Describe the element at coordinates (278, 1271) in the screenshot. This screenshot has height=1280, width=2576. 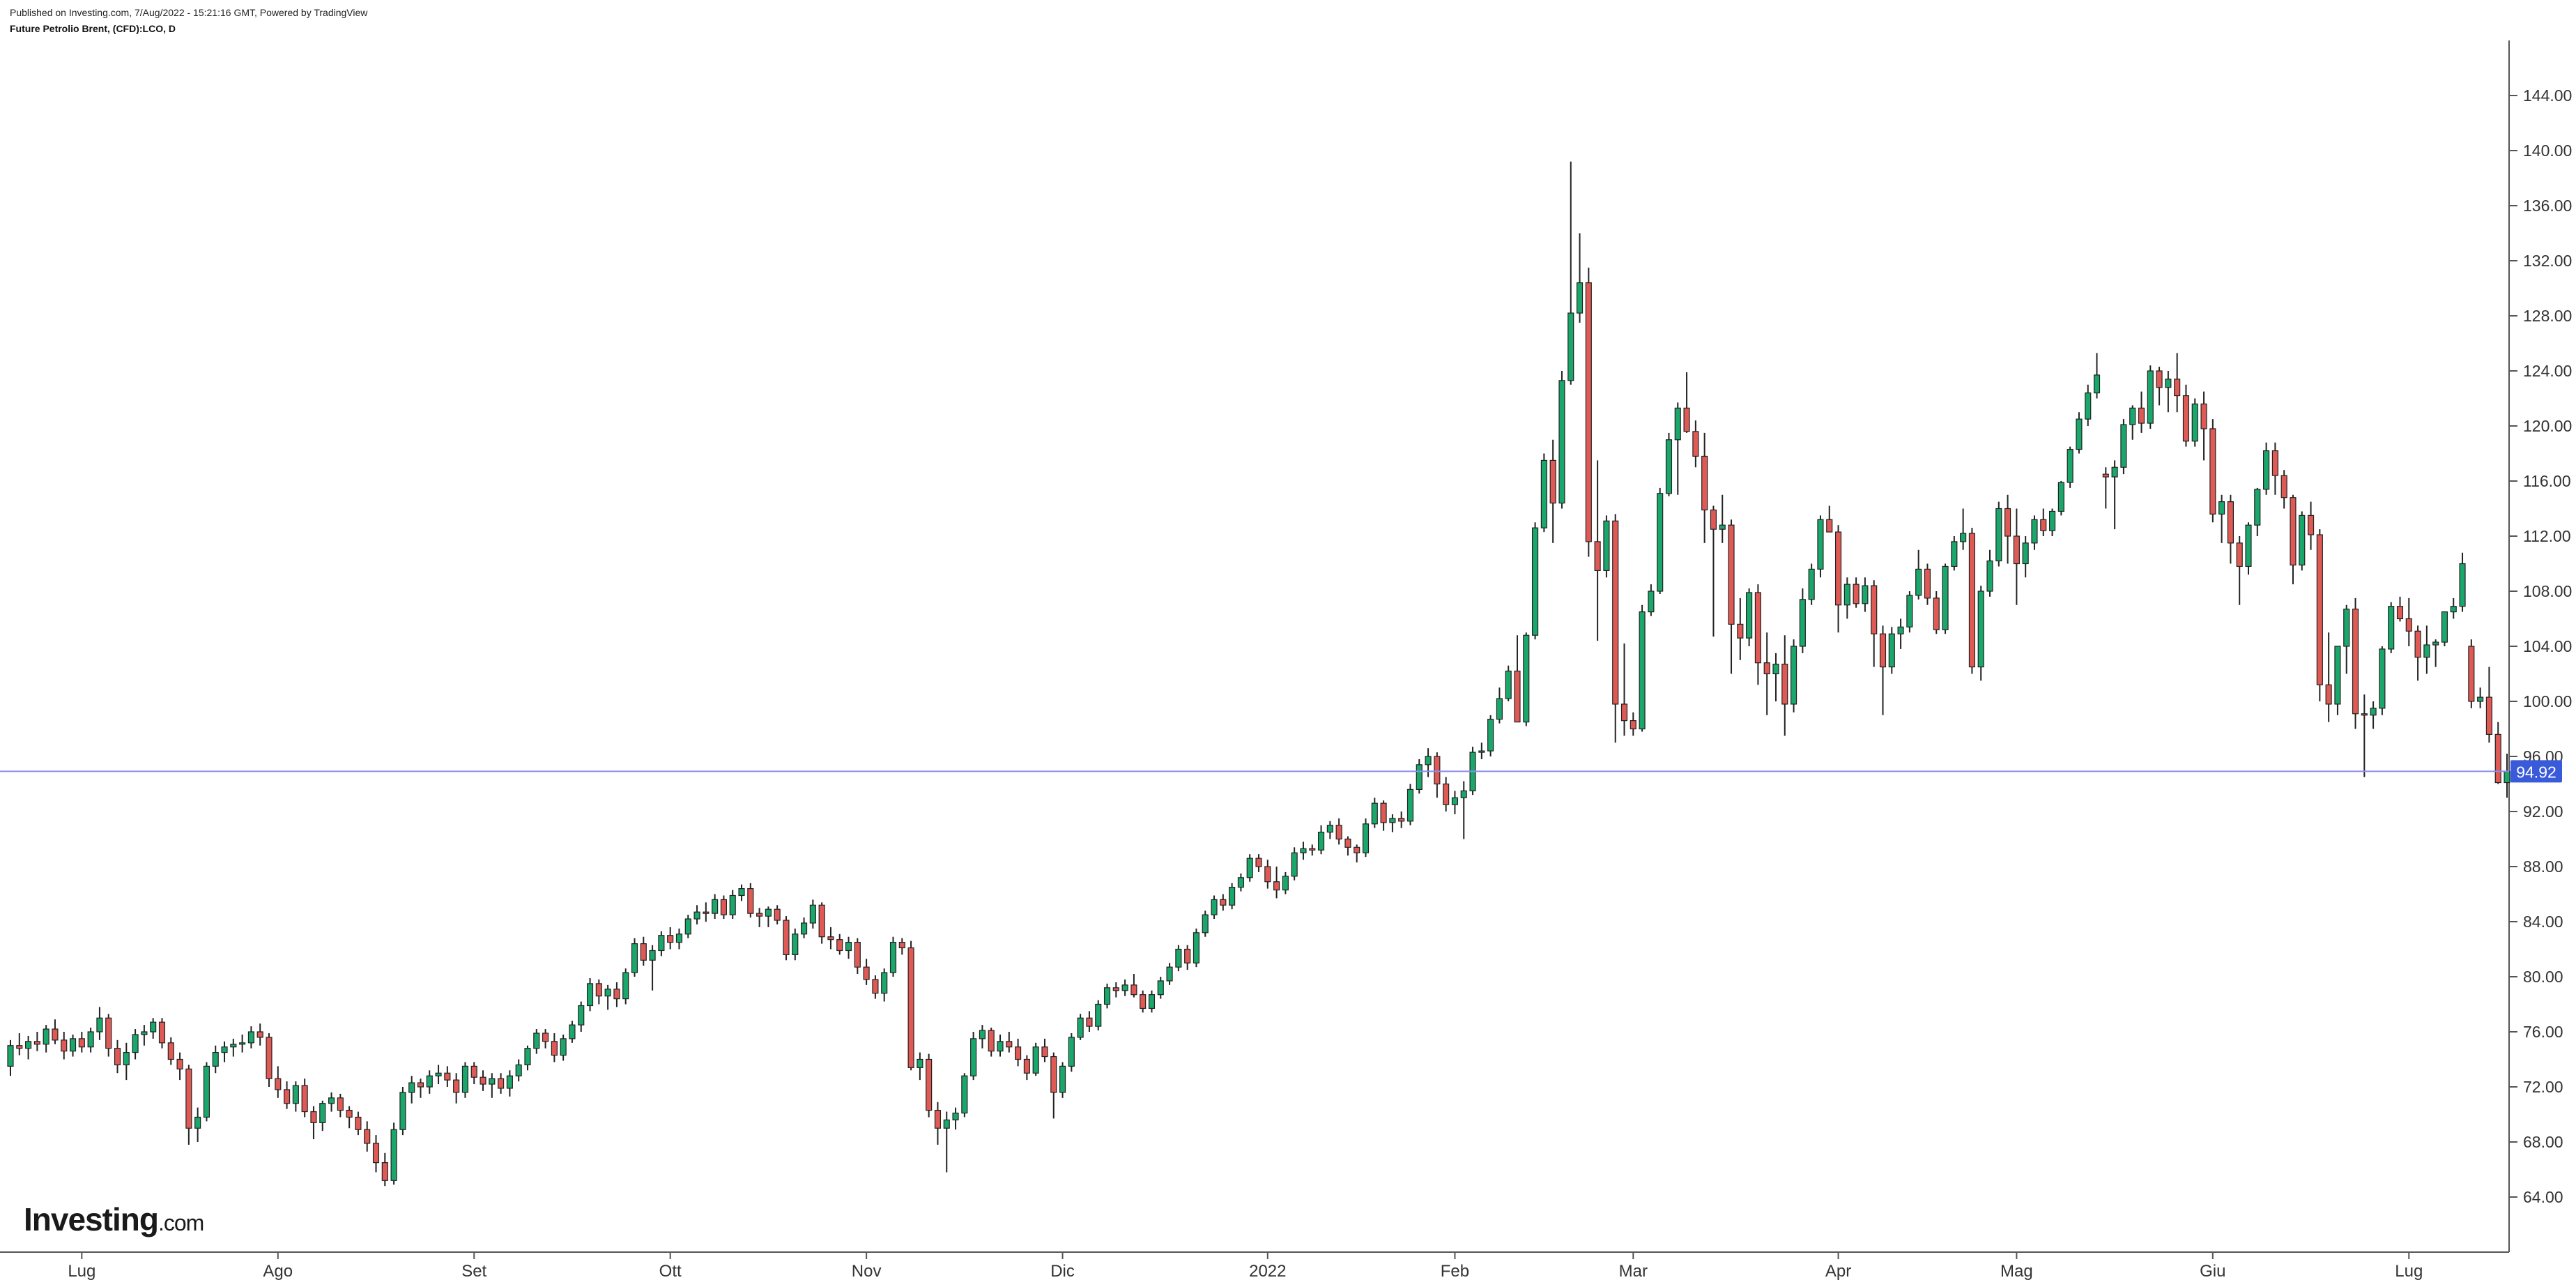
I see `x-tick-label: Ago` at that location.